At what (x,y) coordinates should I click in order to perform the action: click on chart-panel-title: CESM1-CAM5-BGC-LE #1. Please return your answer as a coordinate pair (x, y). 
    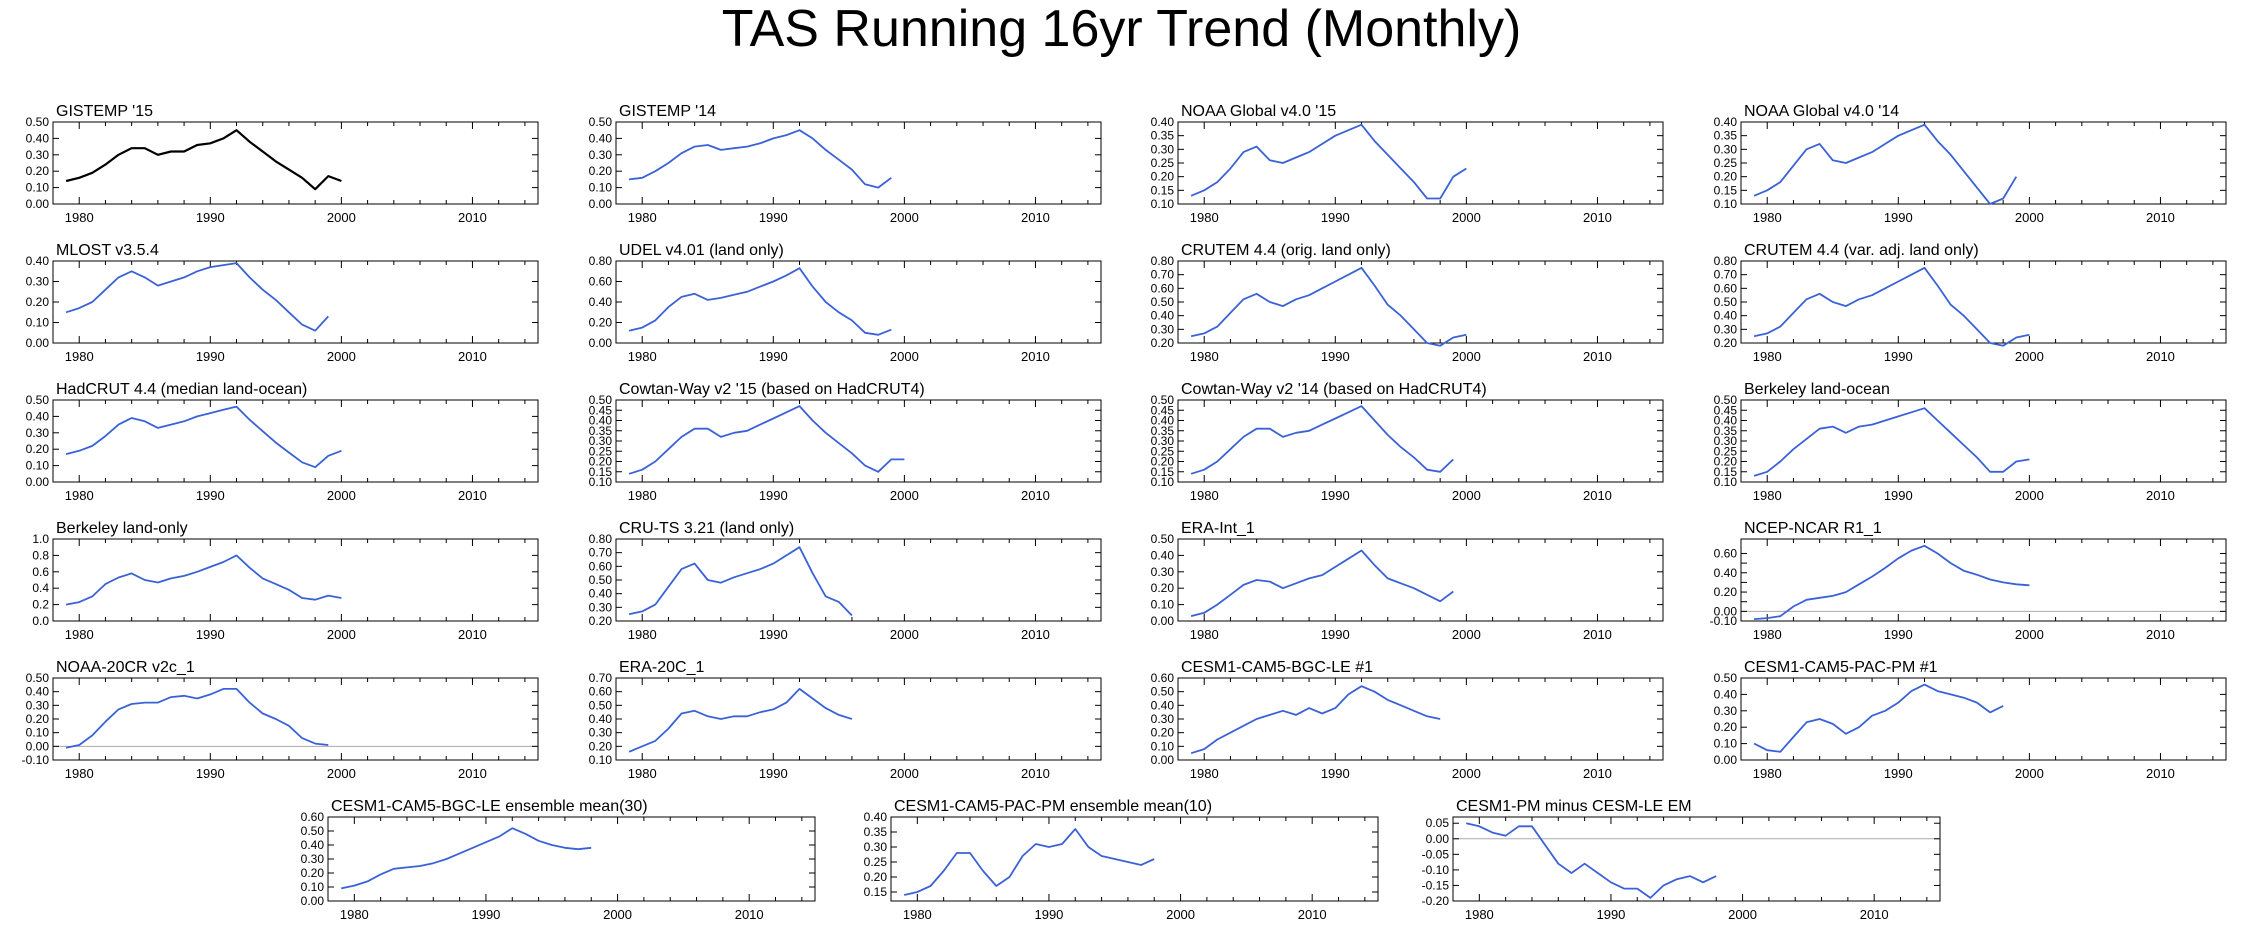
    Looking at the image, I should click on (1277, 667).